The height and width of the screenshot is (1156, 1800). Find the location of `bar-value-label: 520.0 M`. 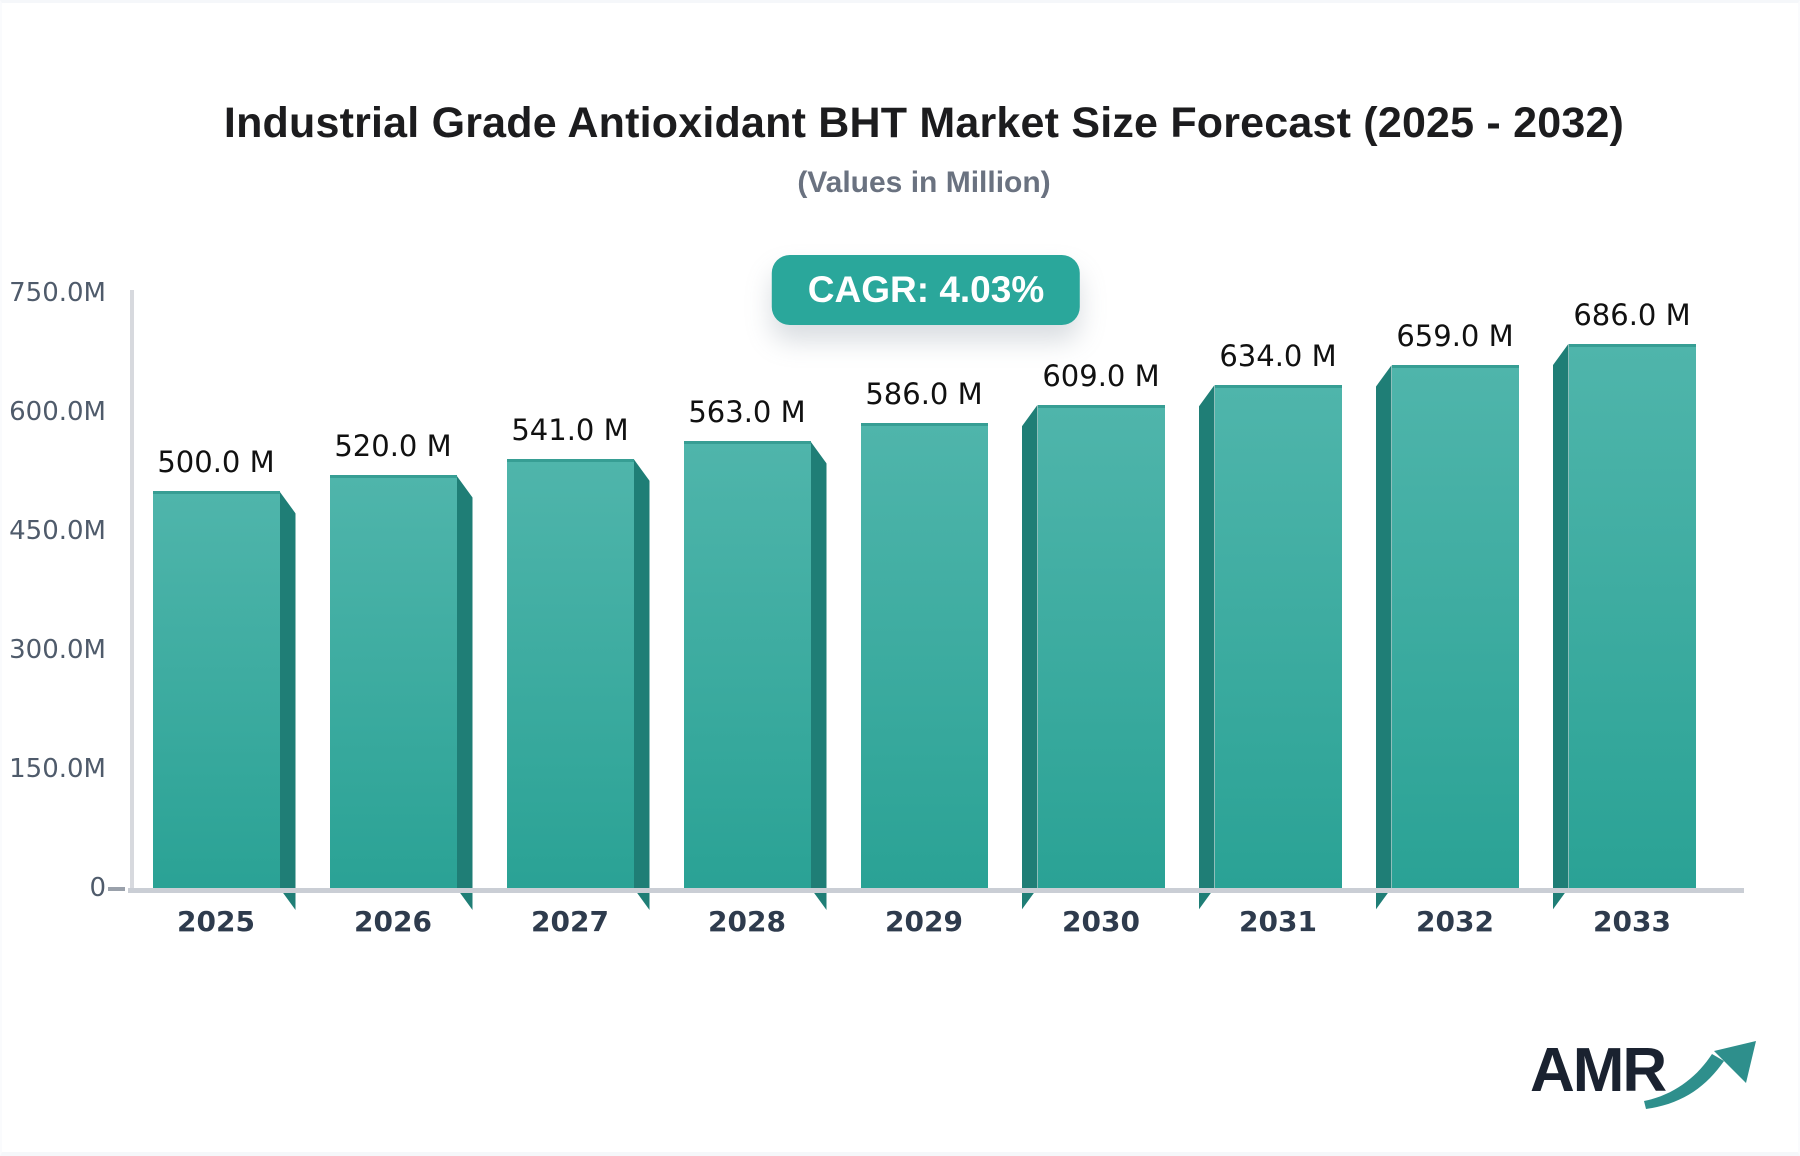

bar-value-label: 520.0 M is located at coordinates (393, 446).